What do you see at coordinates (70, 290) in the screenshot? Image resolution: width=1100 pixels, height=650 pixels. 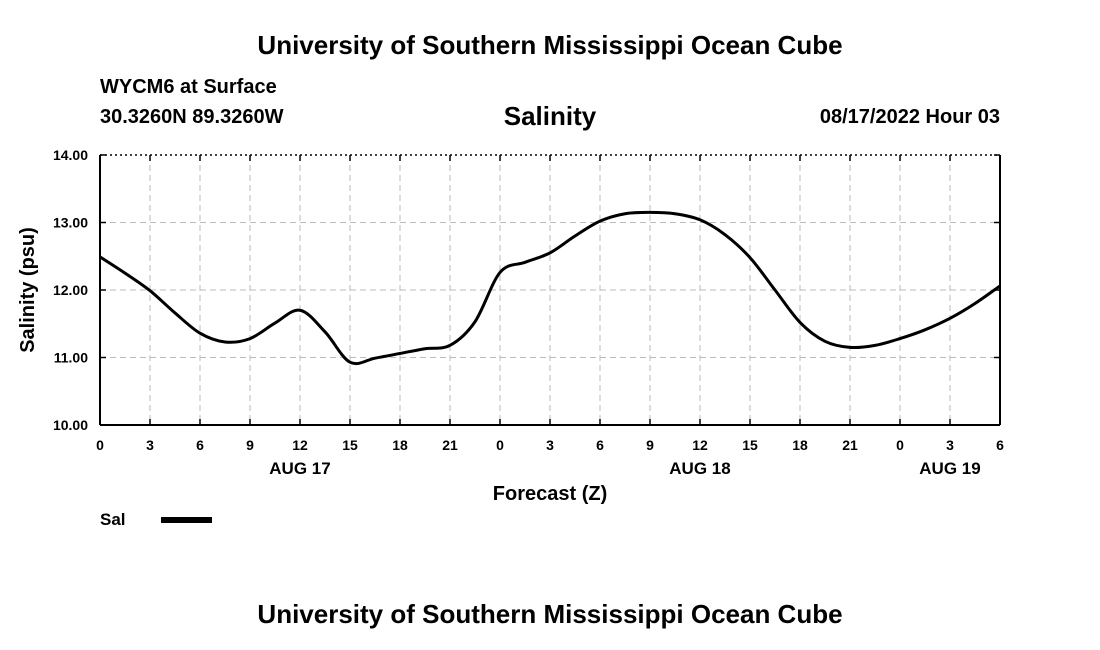 I see `y-tick-label: 12.00` at bounding box center [70, 290].